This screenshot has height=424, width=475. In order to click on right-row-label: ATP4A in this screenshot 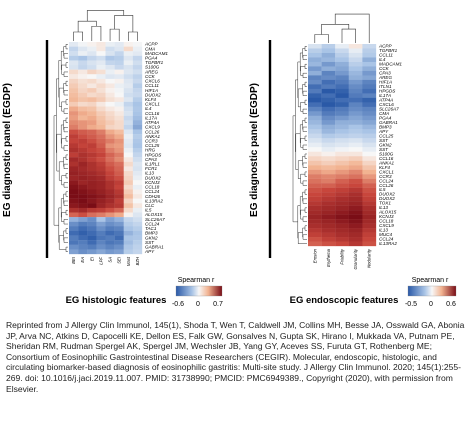, I will do `click(385, 99)`.